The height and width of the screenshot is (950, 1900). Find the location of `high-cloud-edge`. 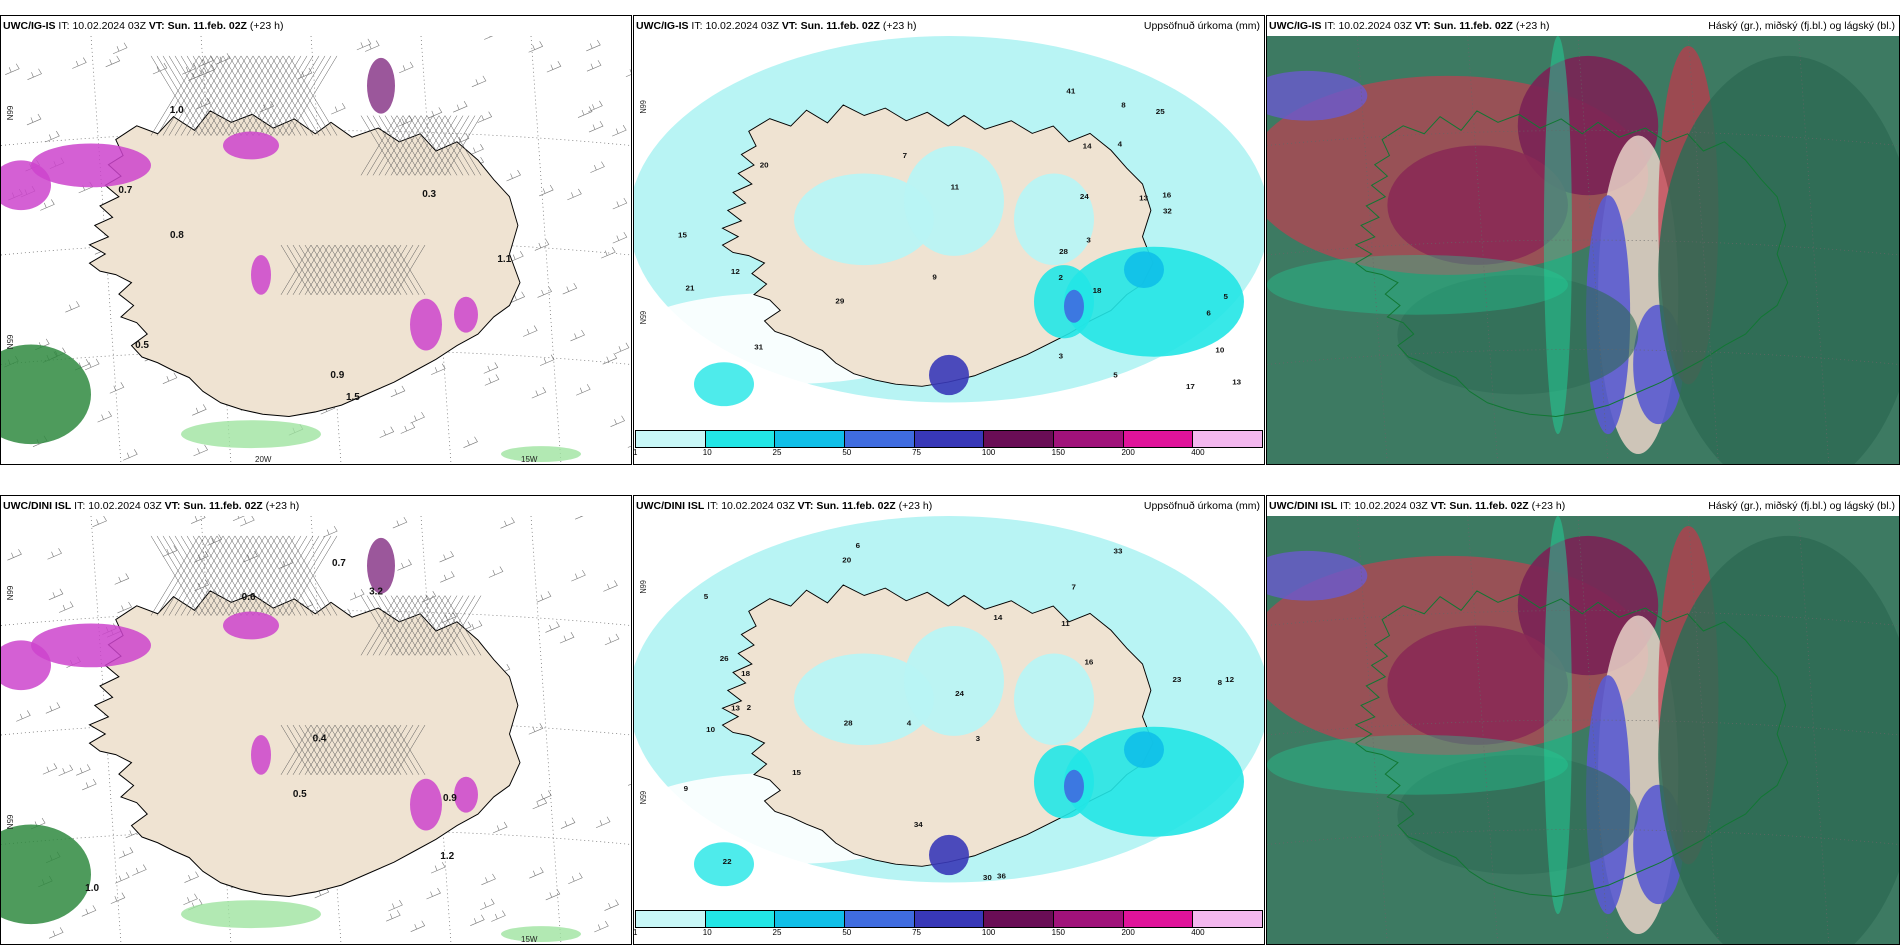

high-cloud-edge is located at coordinates (1417, 764).